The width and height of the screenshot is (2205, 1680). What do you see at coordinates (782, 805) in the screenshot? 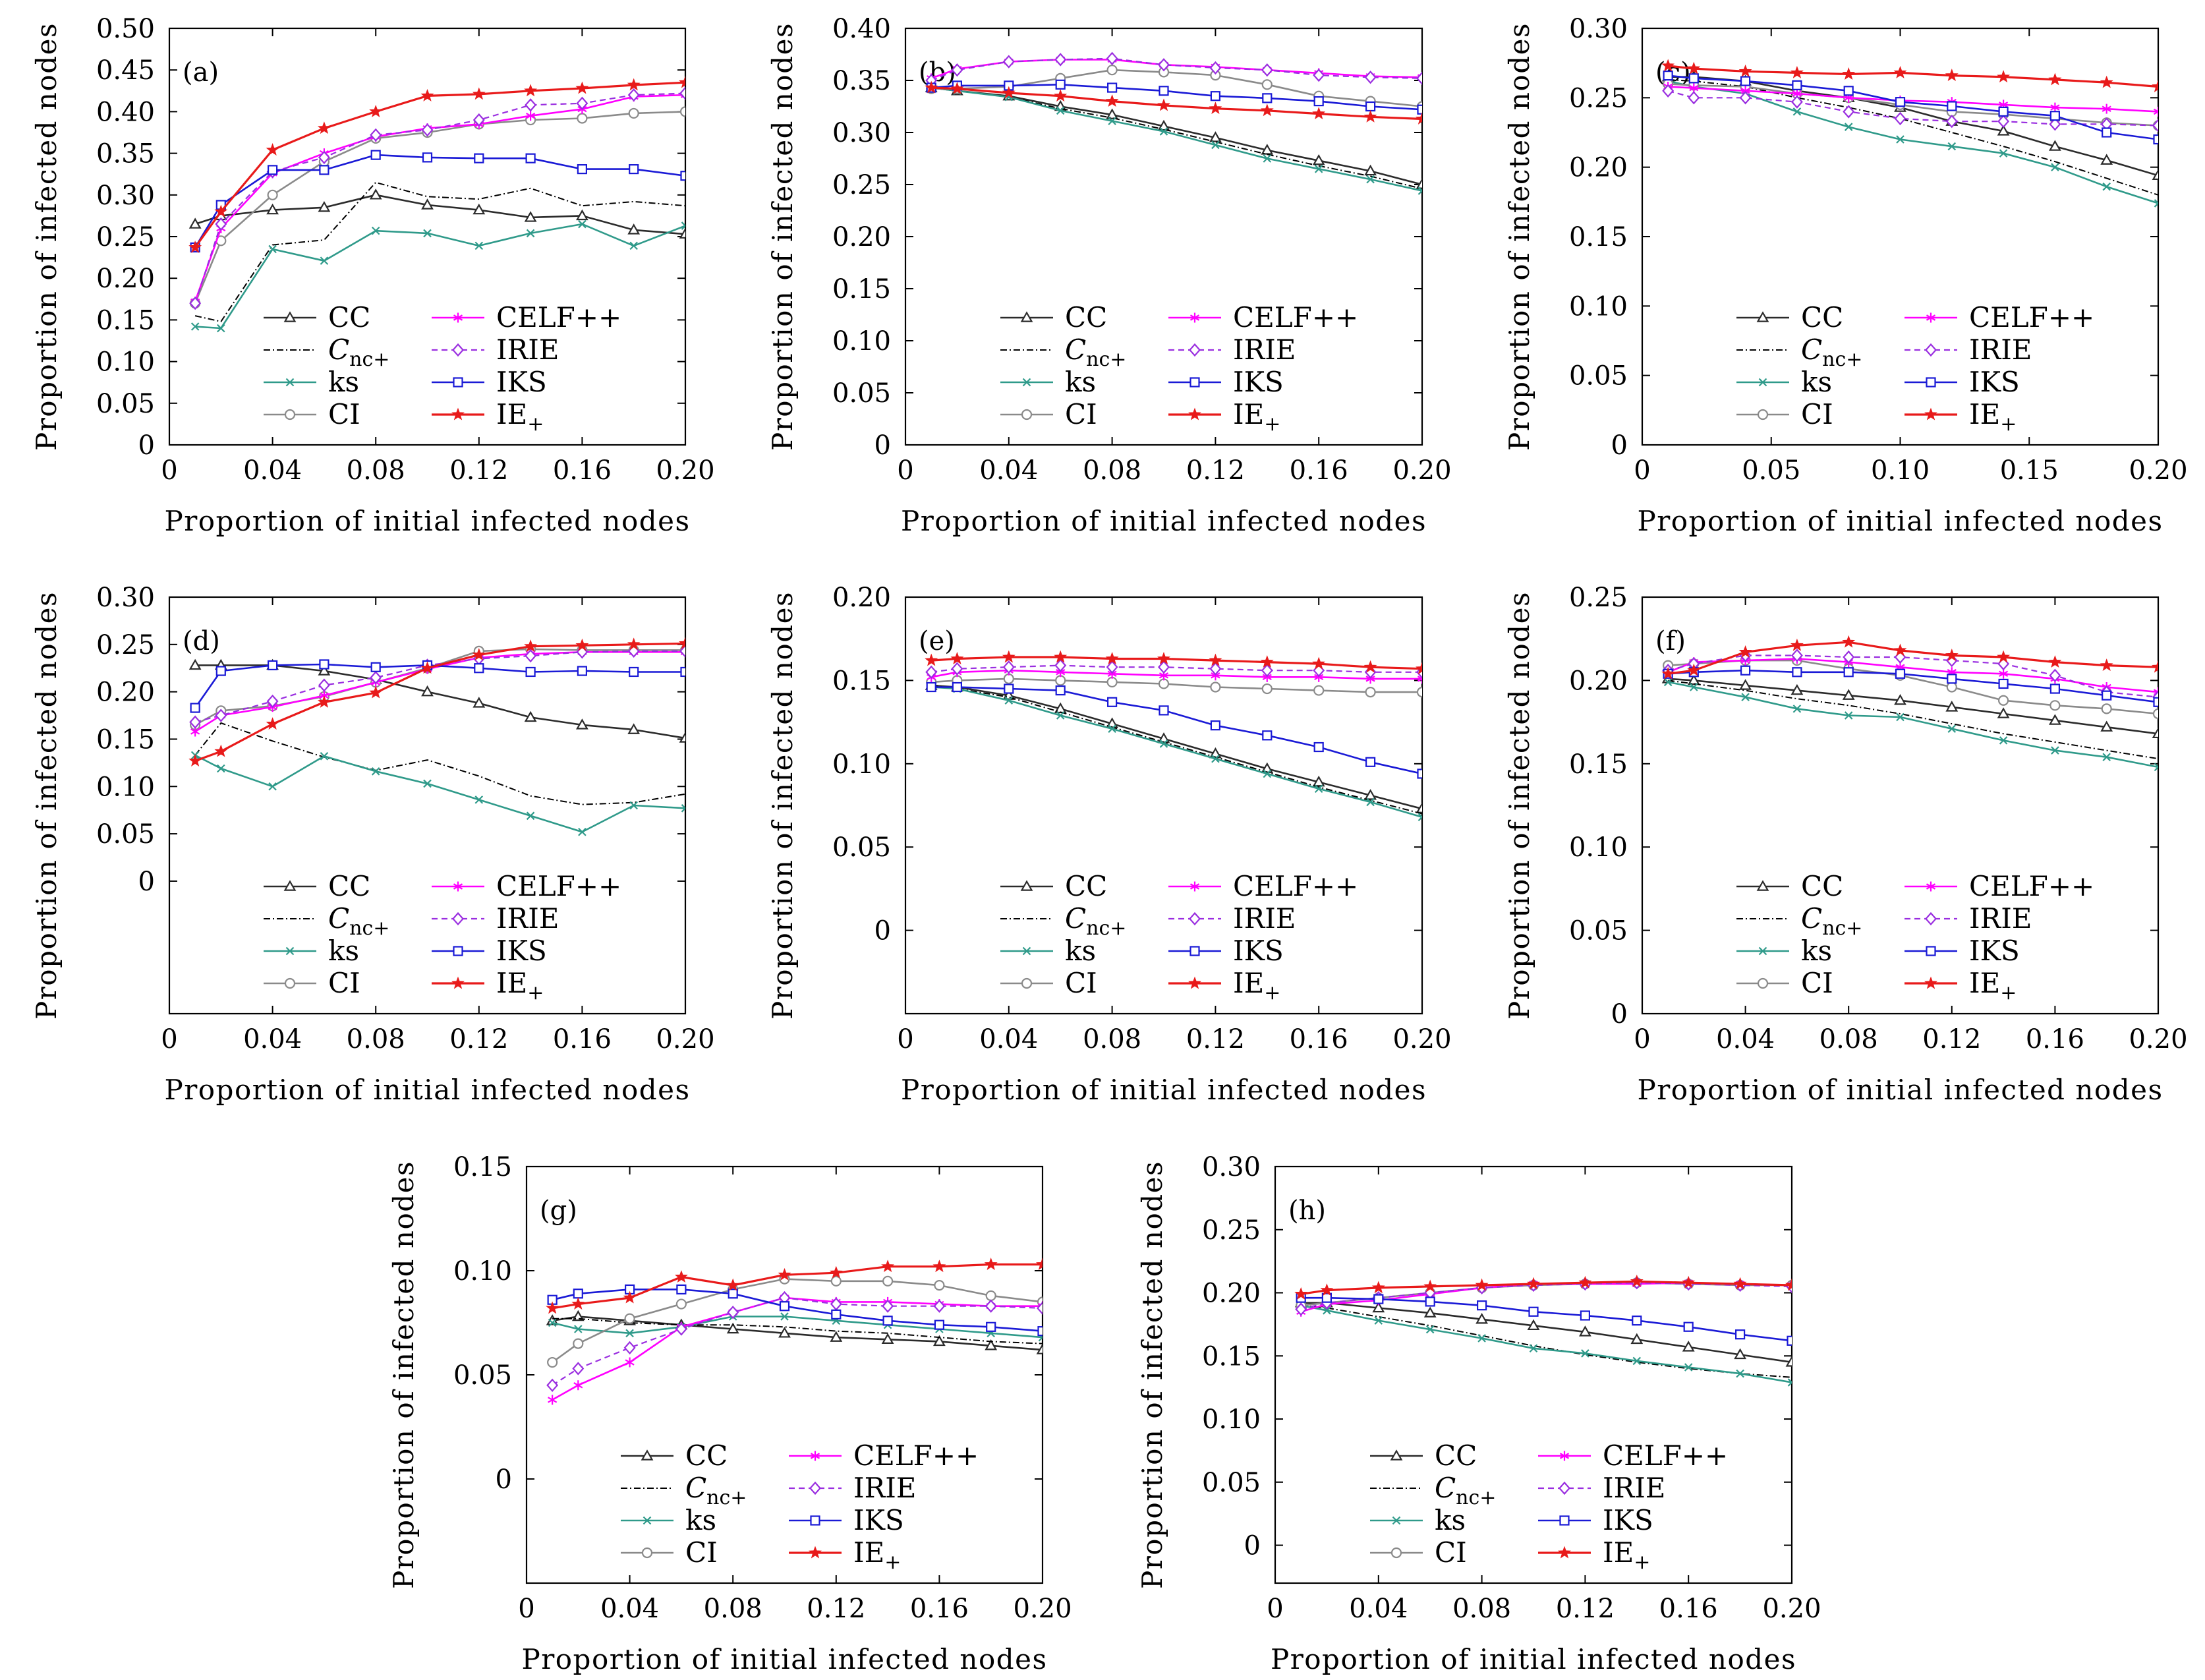
I see `y-axis-label: Proportion of infected nodes` at bounding box center [782, 805].